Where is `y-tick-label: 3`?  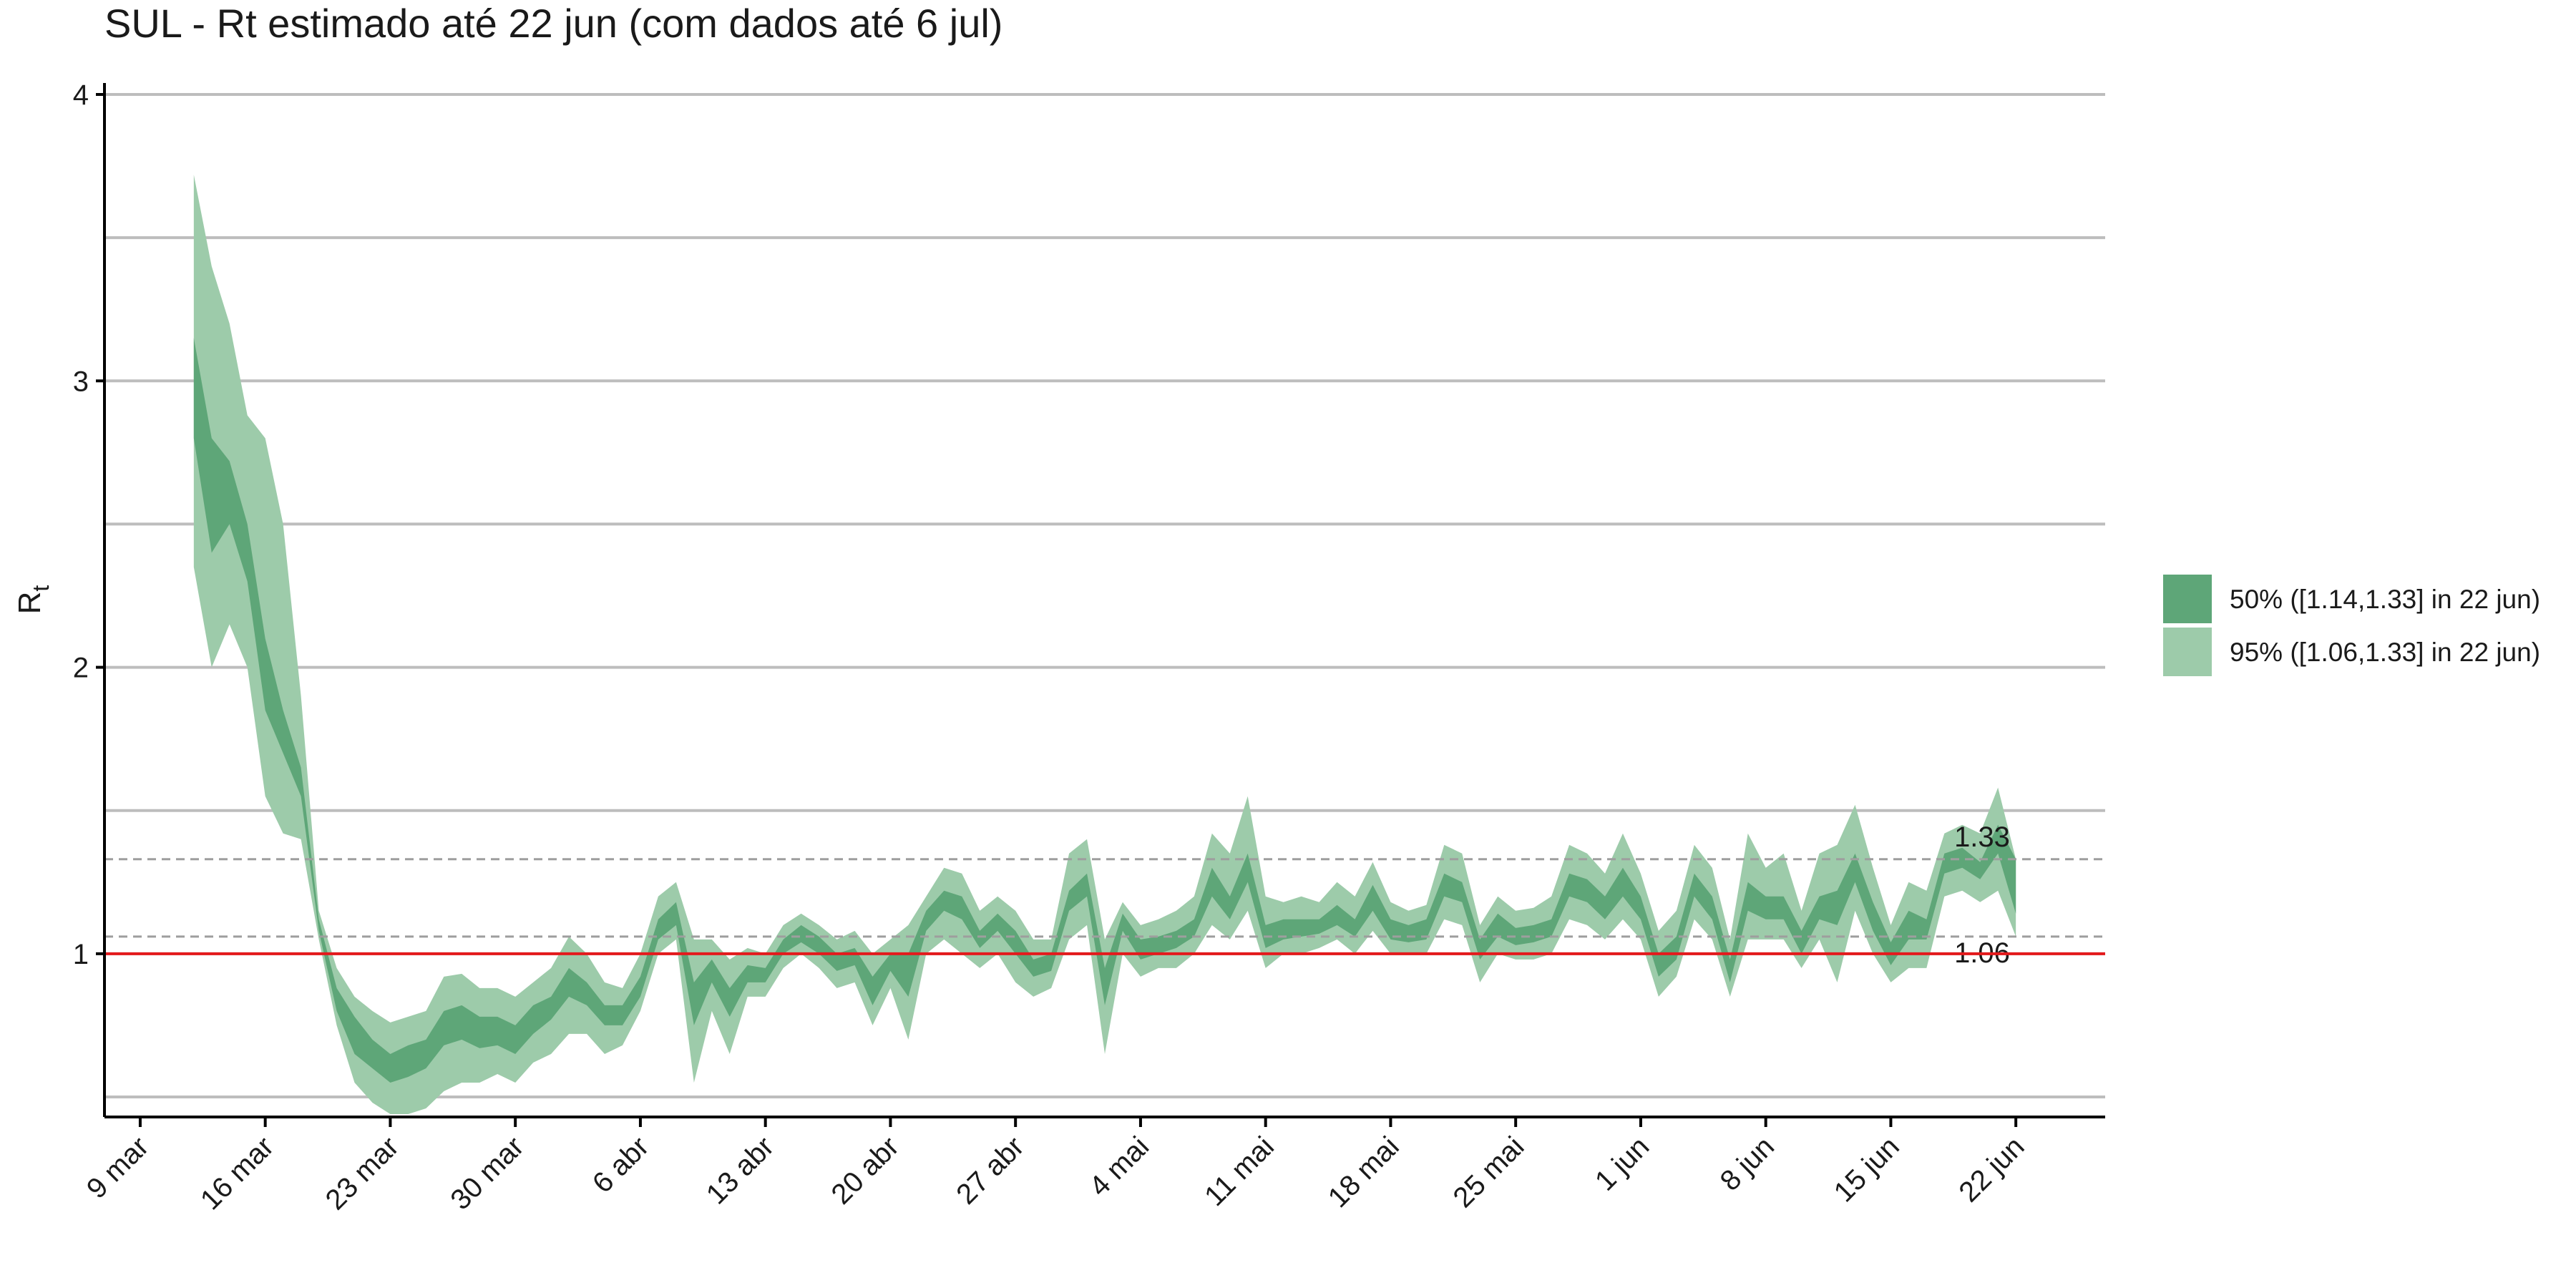
y-tick-label: 3 is located at coordinates (81, 381).